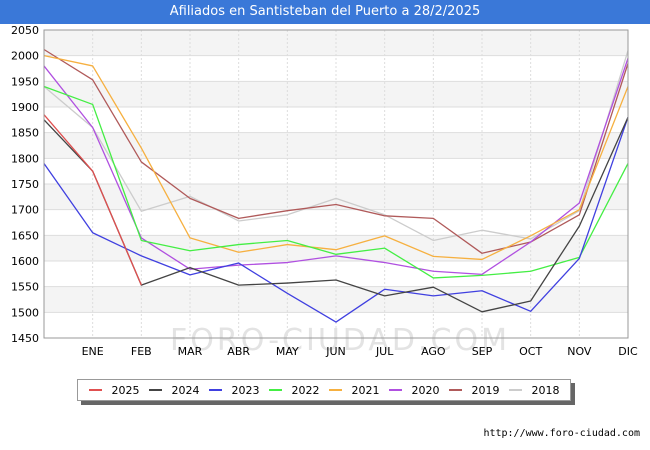  Describe the element at coordinates (190, 351) in the screenshot. I see `x-tick-label: MAR` at that location.